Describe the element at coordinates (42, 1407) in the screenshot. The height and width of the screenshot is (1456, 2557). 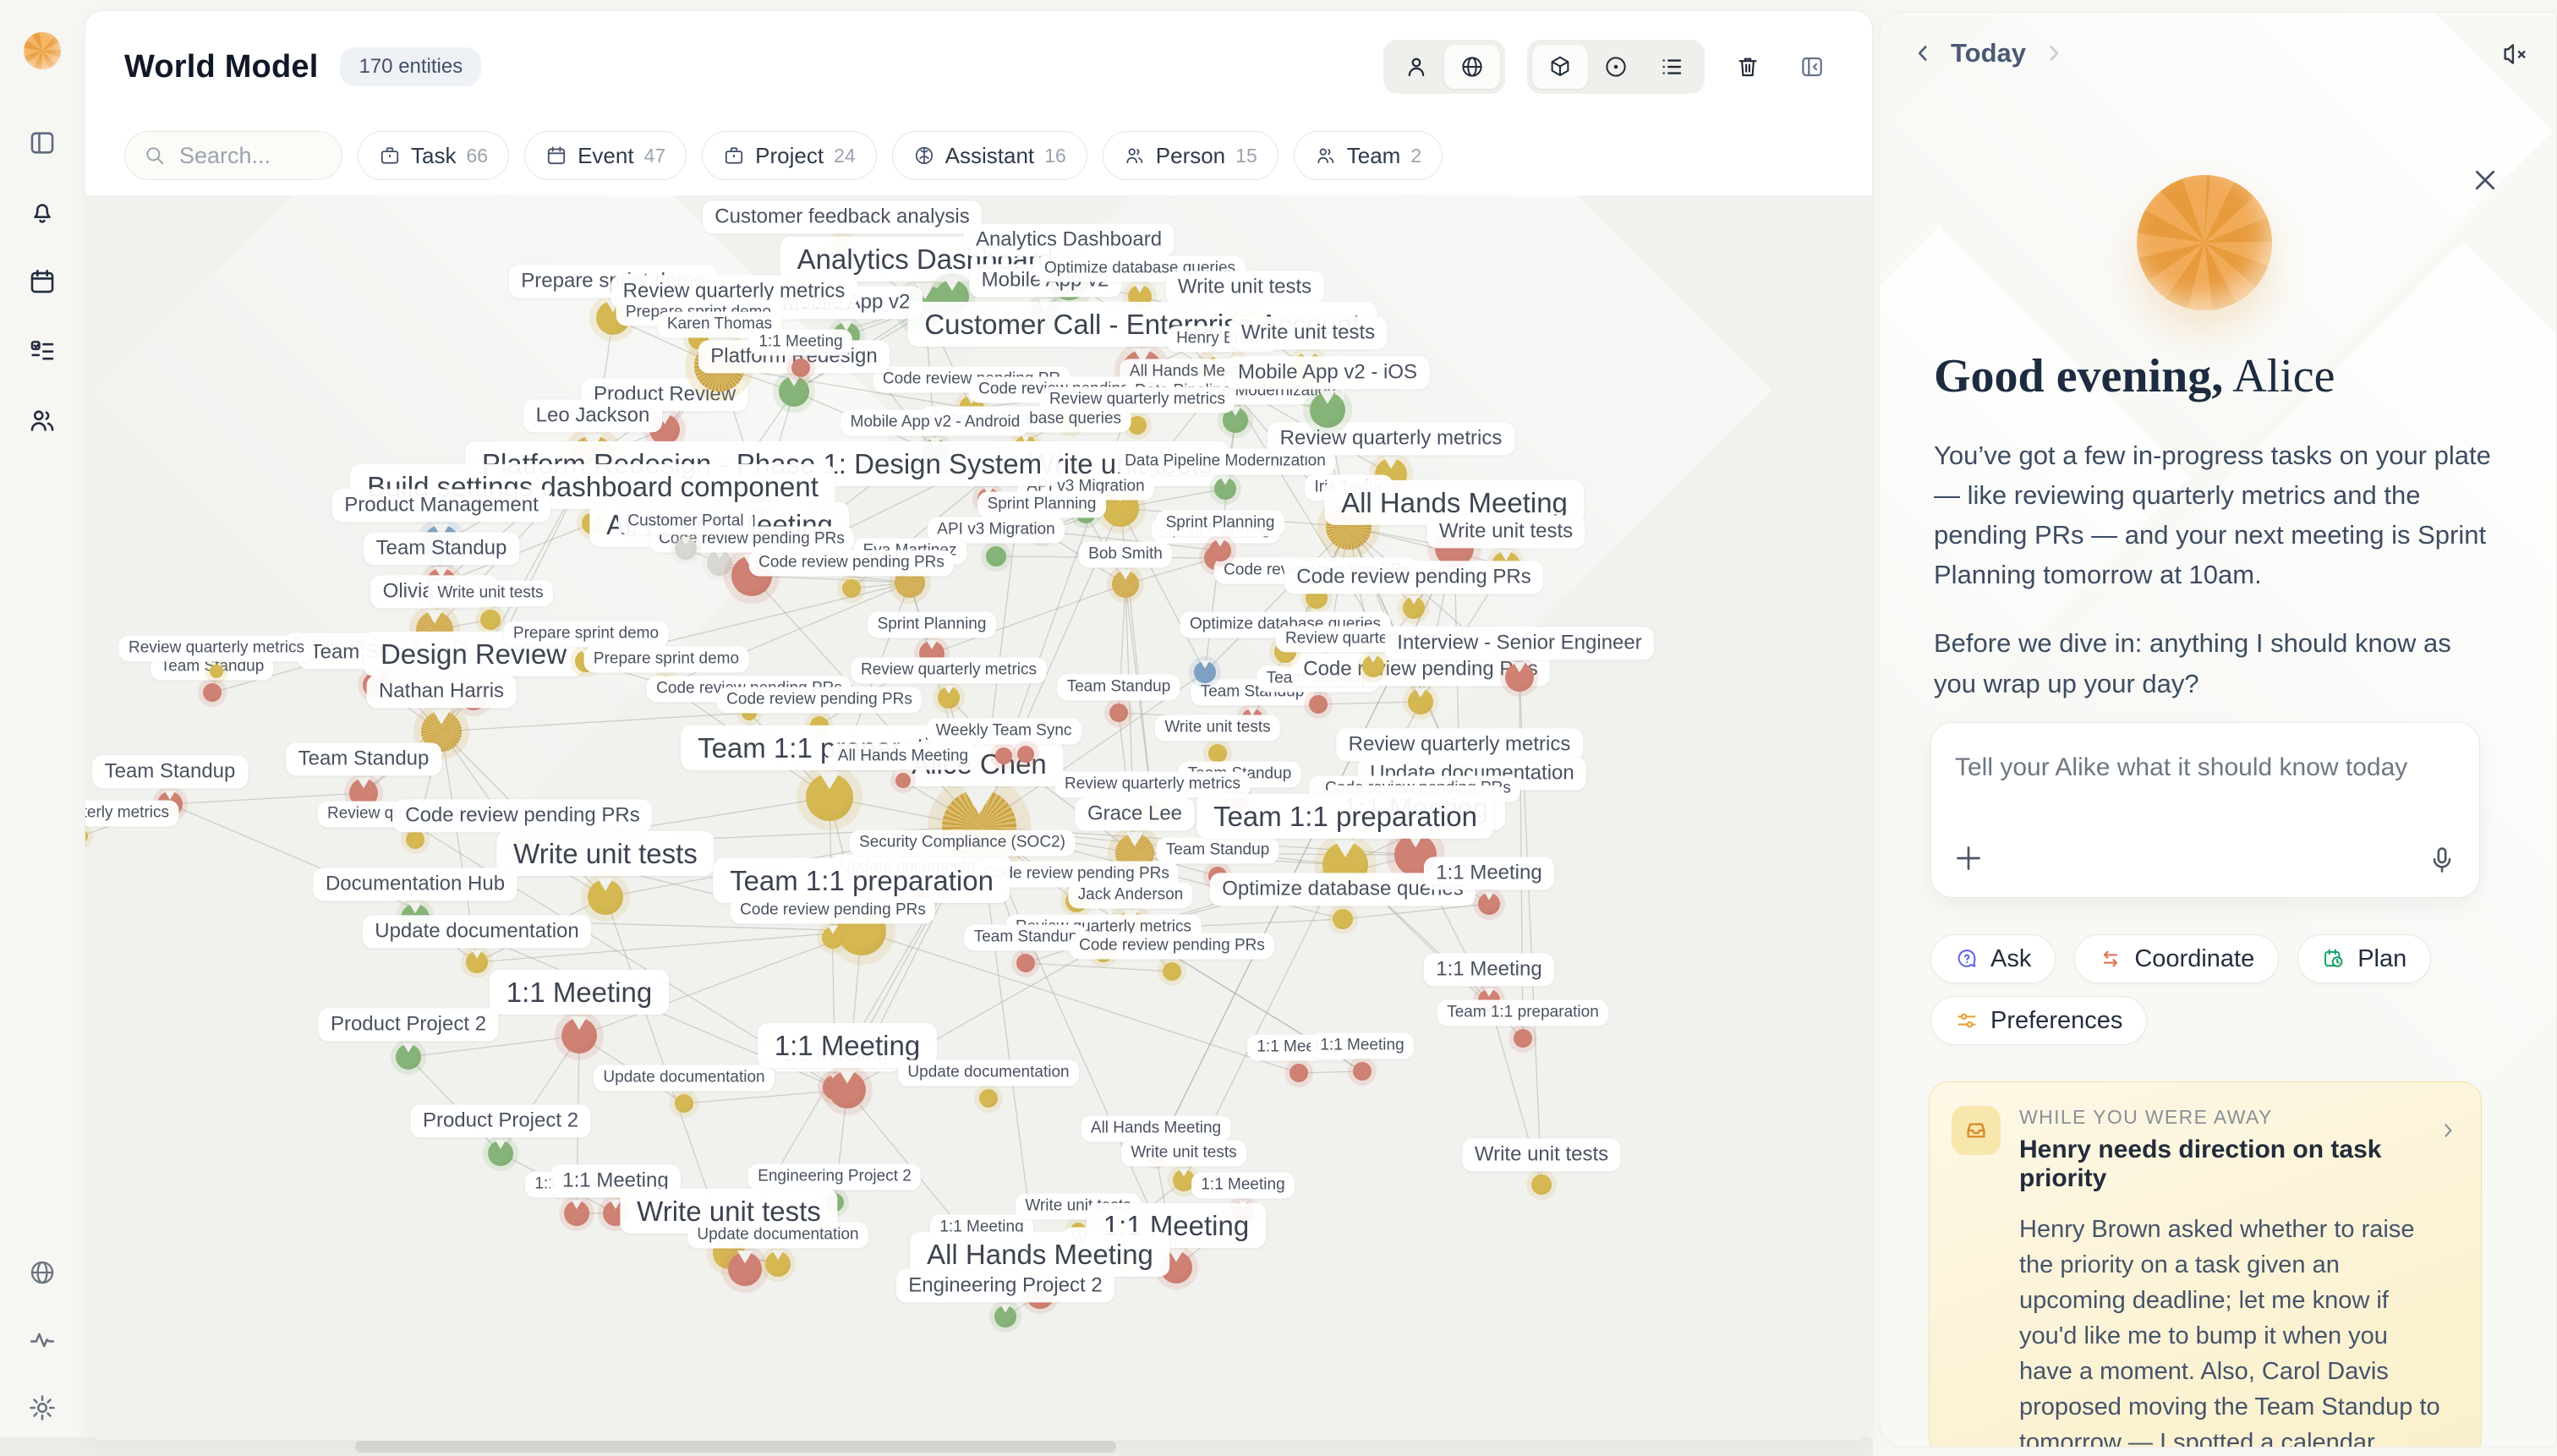
I see `settings-gear-icon` at that location.